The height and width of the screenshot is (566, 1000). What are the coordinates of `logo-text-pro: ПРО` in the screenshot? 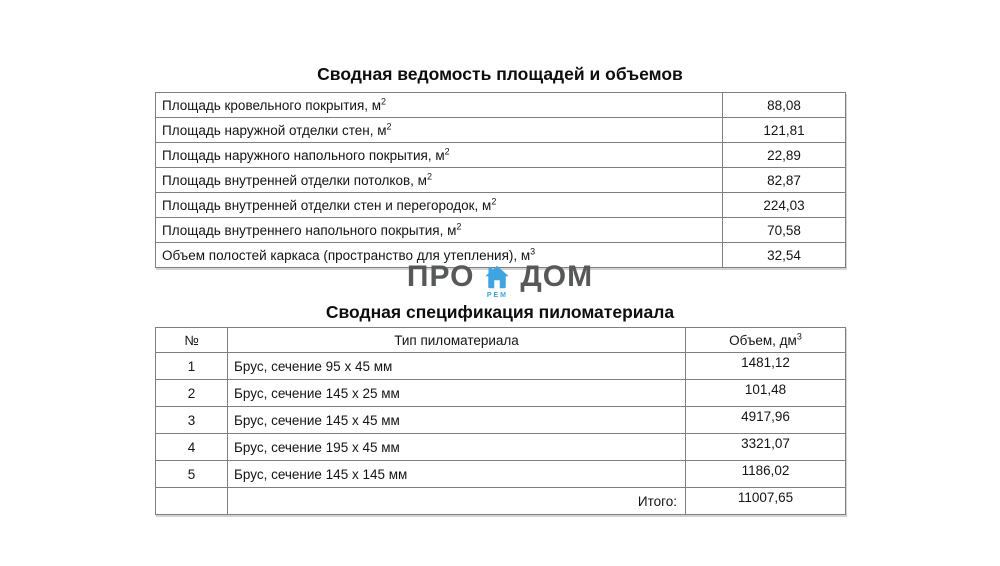 It's located at (440, 276).